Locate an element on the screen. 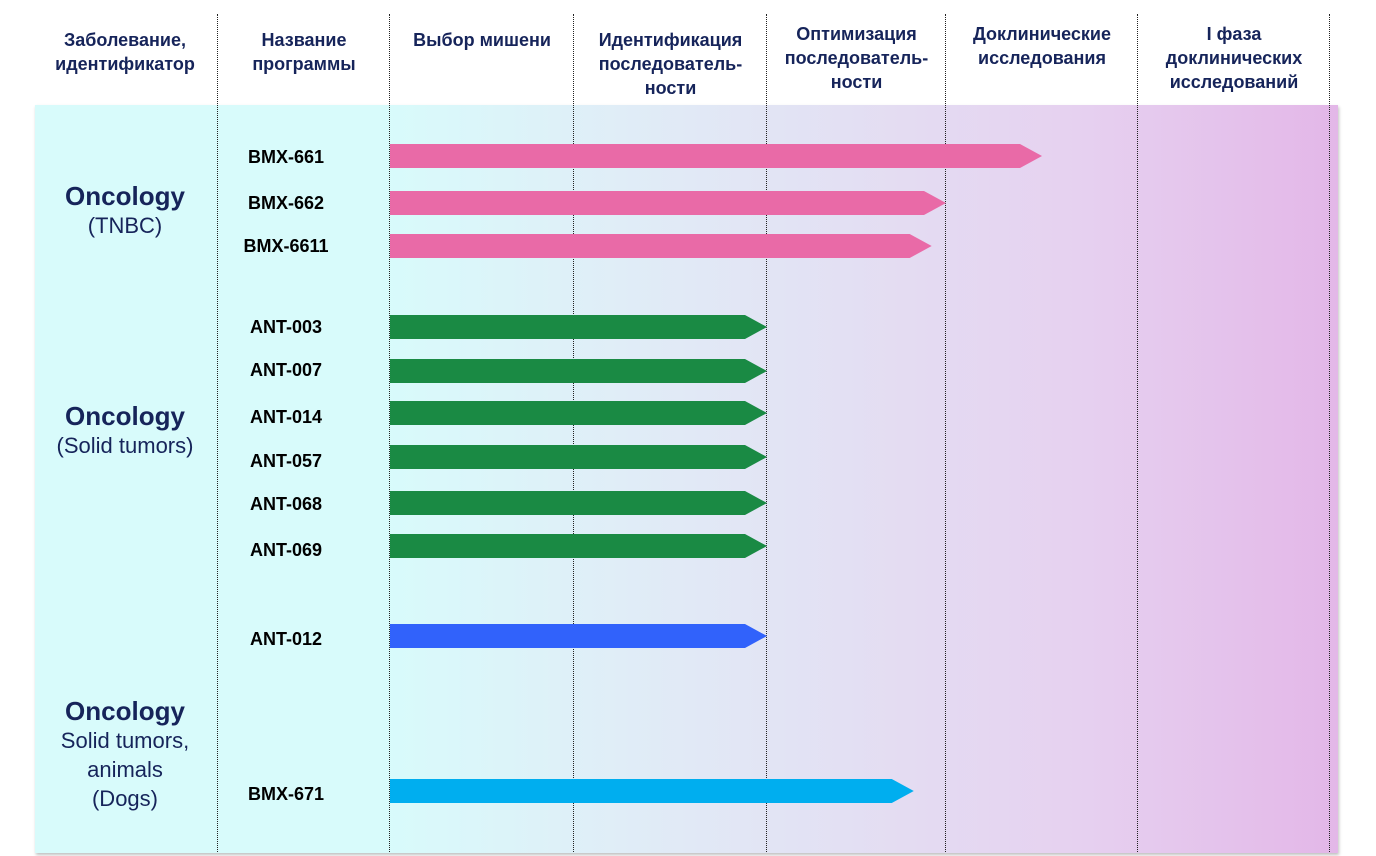 This screenshot has width=1376, height=856. header-sequence-optimization: Оптимизация последователь- ности is located at coordinates (856, 58).